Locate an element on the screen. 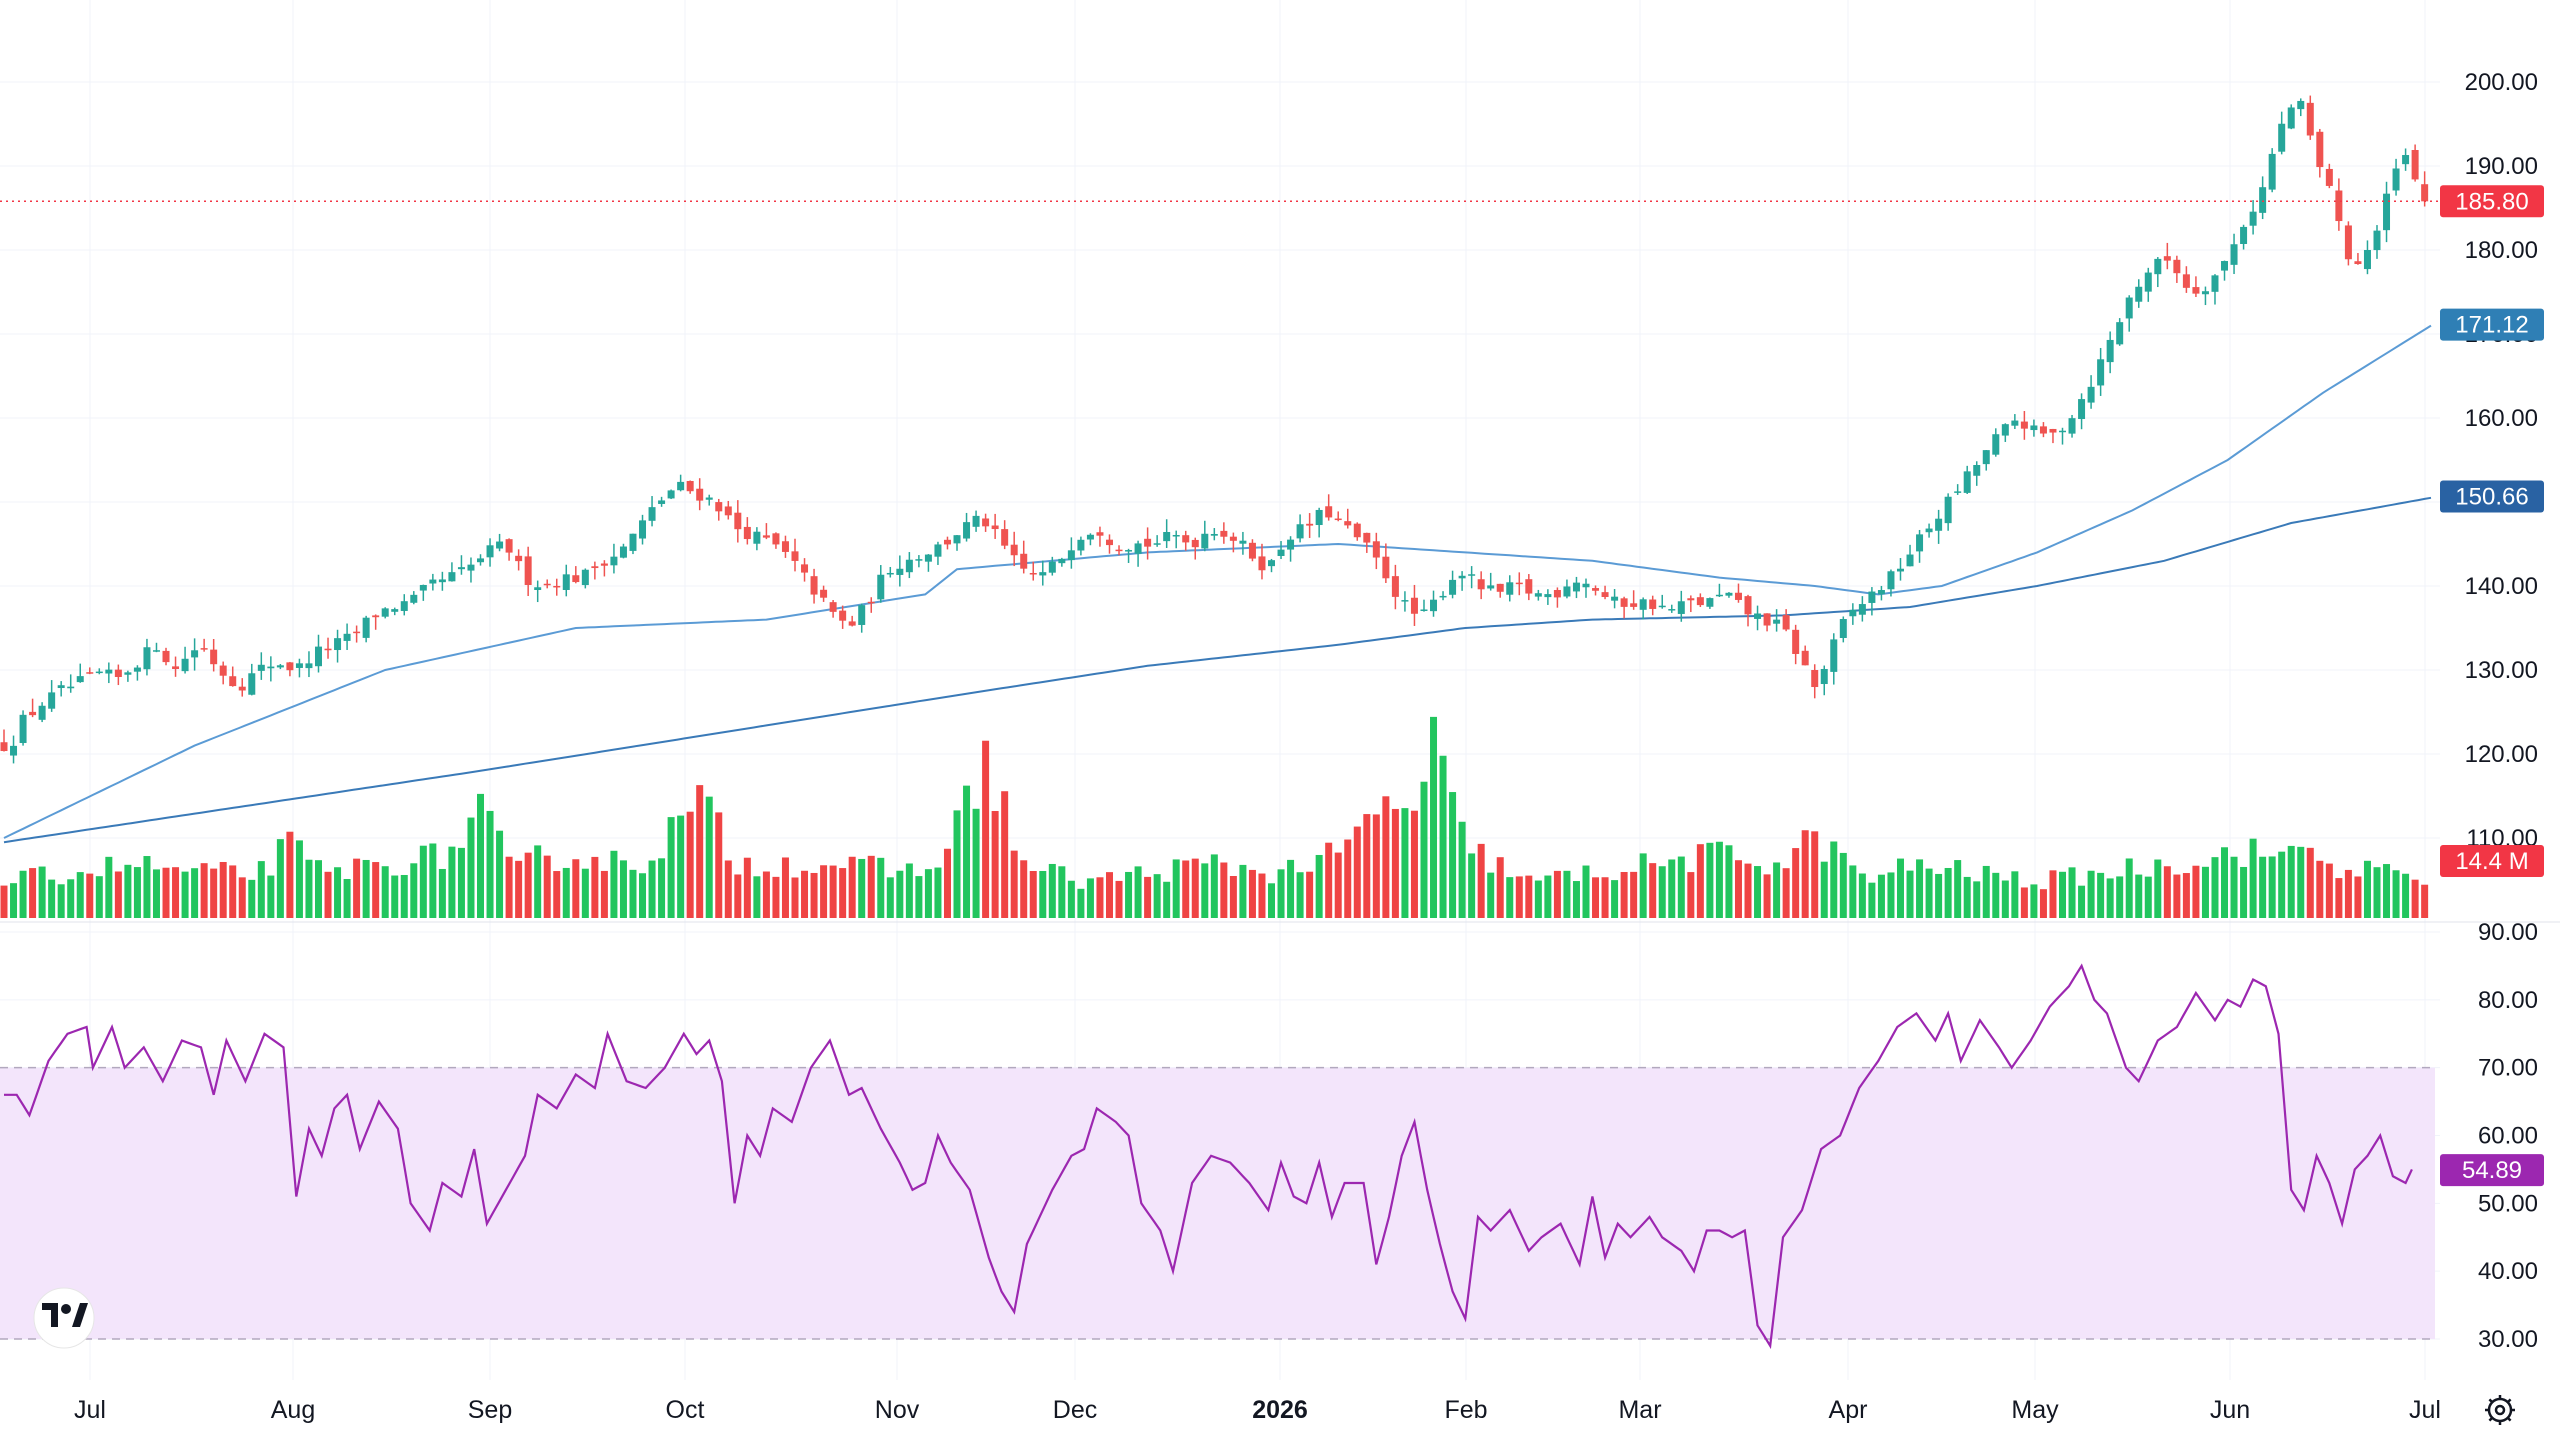 The height and width of the screenshot is (1440, 2560). time-axis: Jul Aug Sep Oct Nov Dec 2026 Feb Mar Apr May Jun Jul is located at coordinates (1257, 1410).